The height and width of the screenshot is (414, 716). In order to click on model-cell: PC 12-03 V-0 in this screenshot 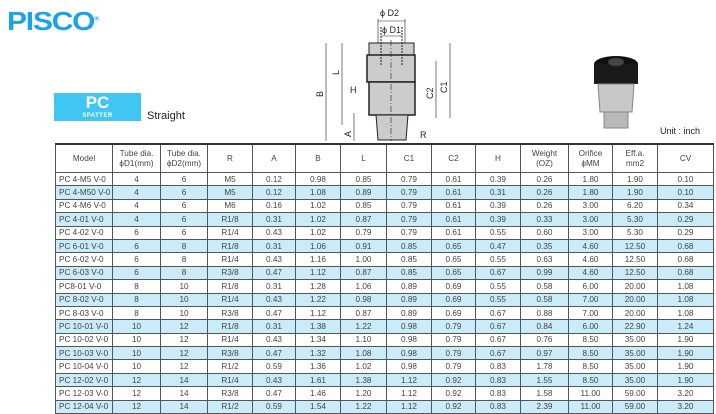, I will do `click(84, 393)`.